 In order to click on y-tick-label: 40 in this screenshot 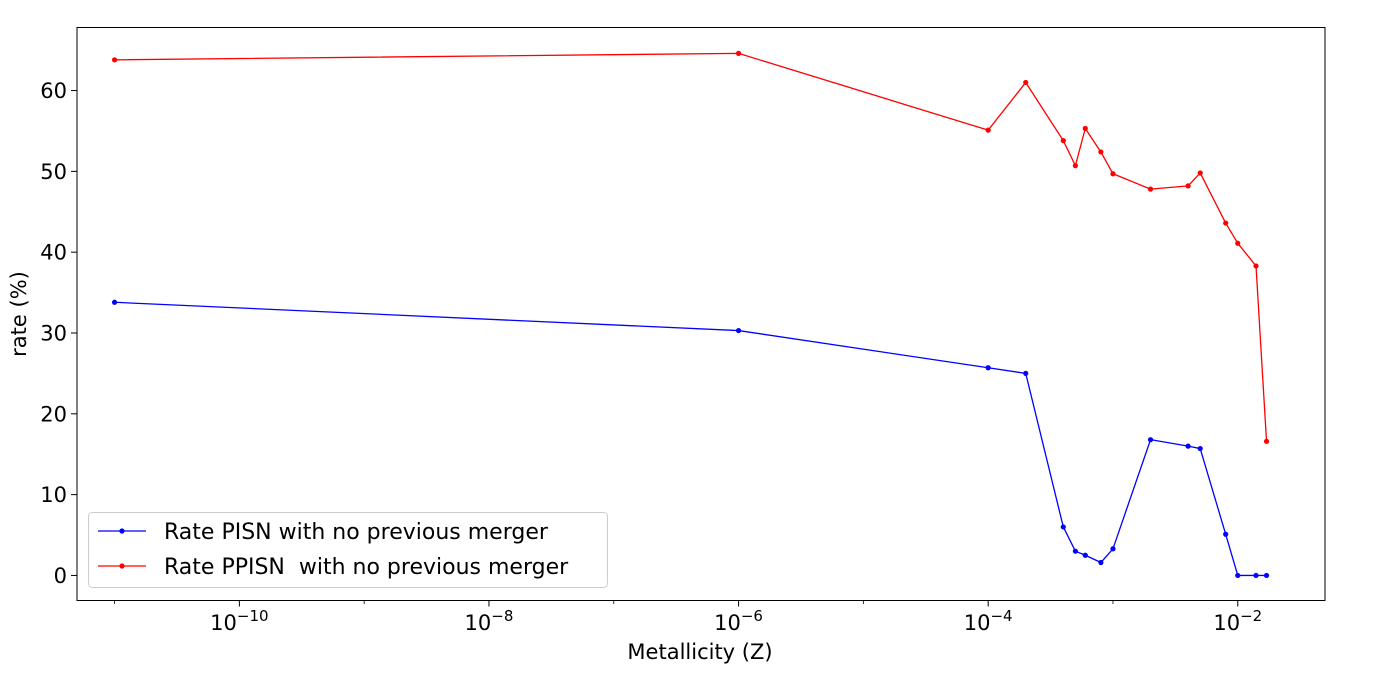, I will do `click(53, 253)`.